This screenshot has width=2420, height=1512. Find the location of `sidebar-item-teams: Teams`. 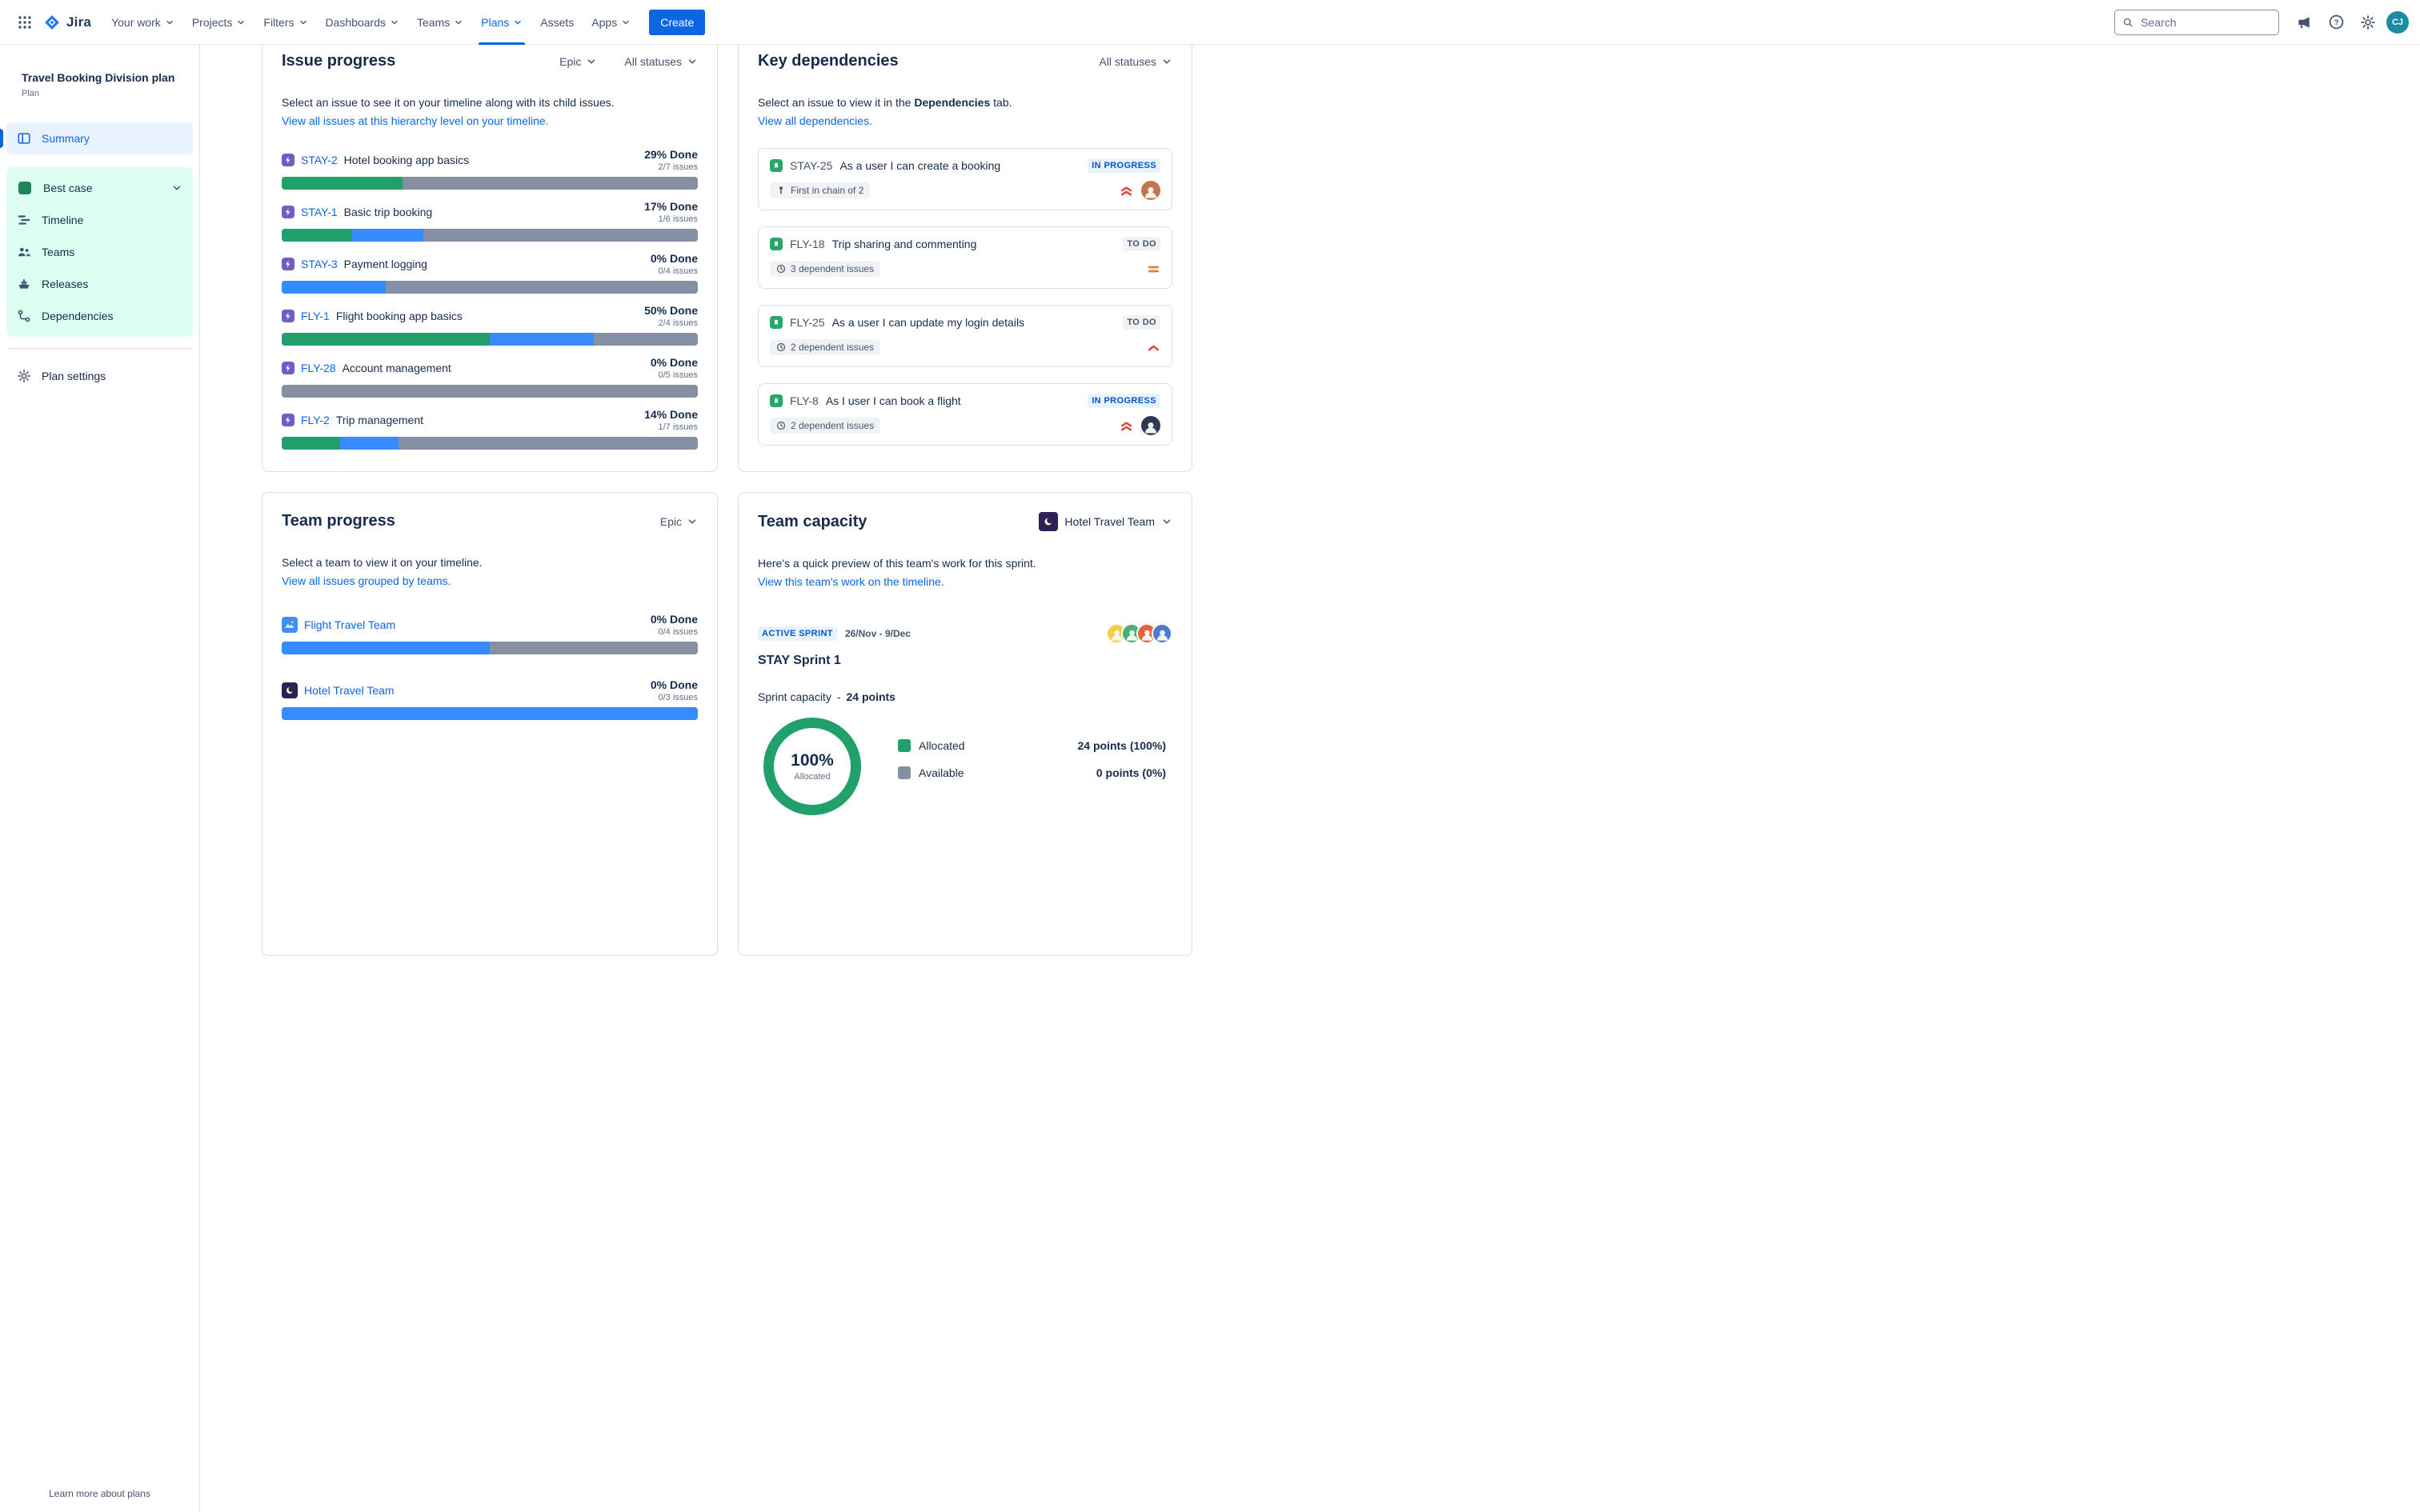

sidebar-item-teams: Teams is located at coordinates (99, 252).